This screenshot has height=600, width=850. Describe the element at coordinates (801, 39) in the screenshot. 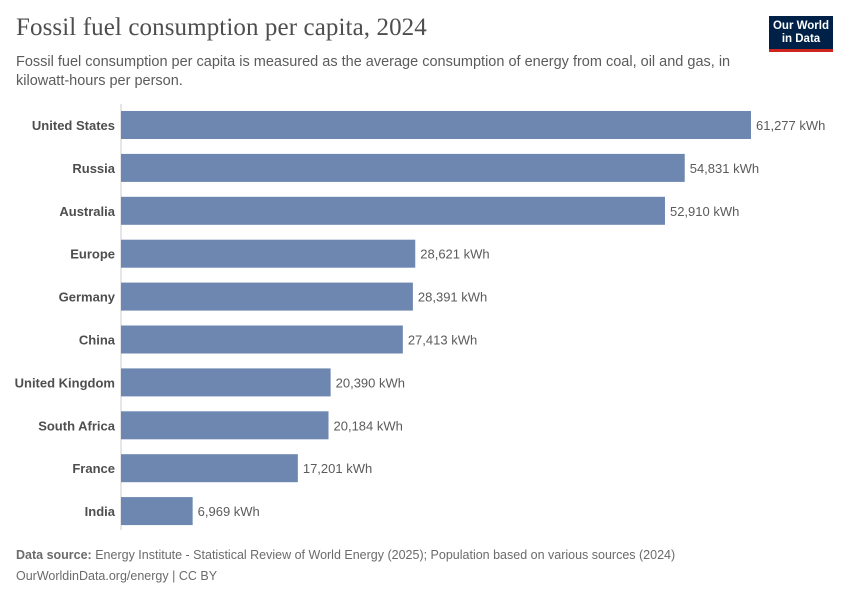

I see `logo-line-2: in Data` at that location.